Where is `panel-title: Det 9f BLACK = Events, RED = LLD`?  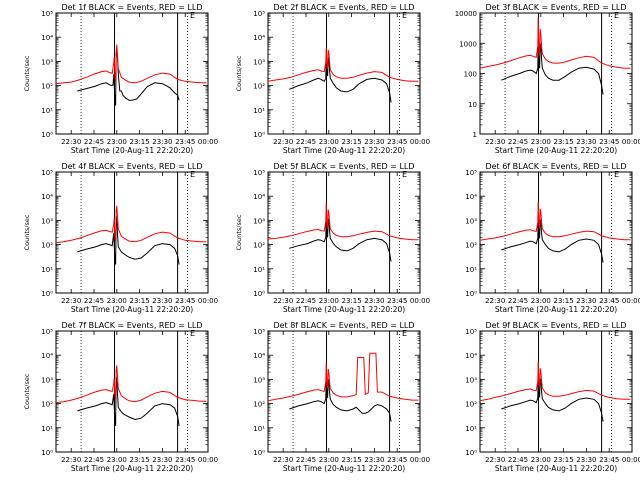 panel-title: Det 9f BLACK = Events, RED = LLD is located at coordinates (555, 325).